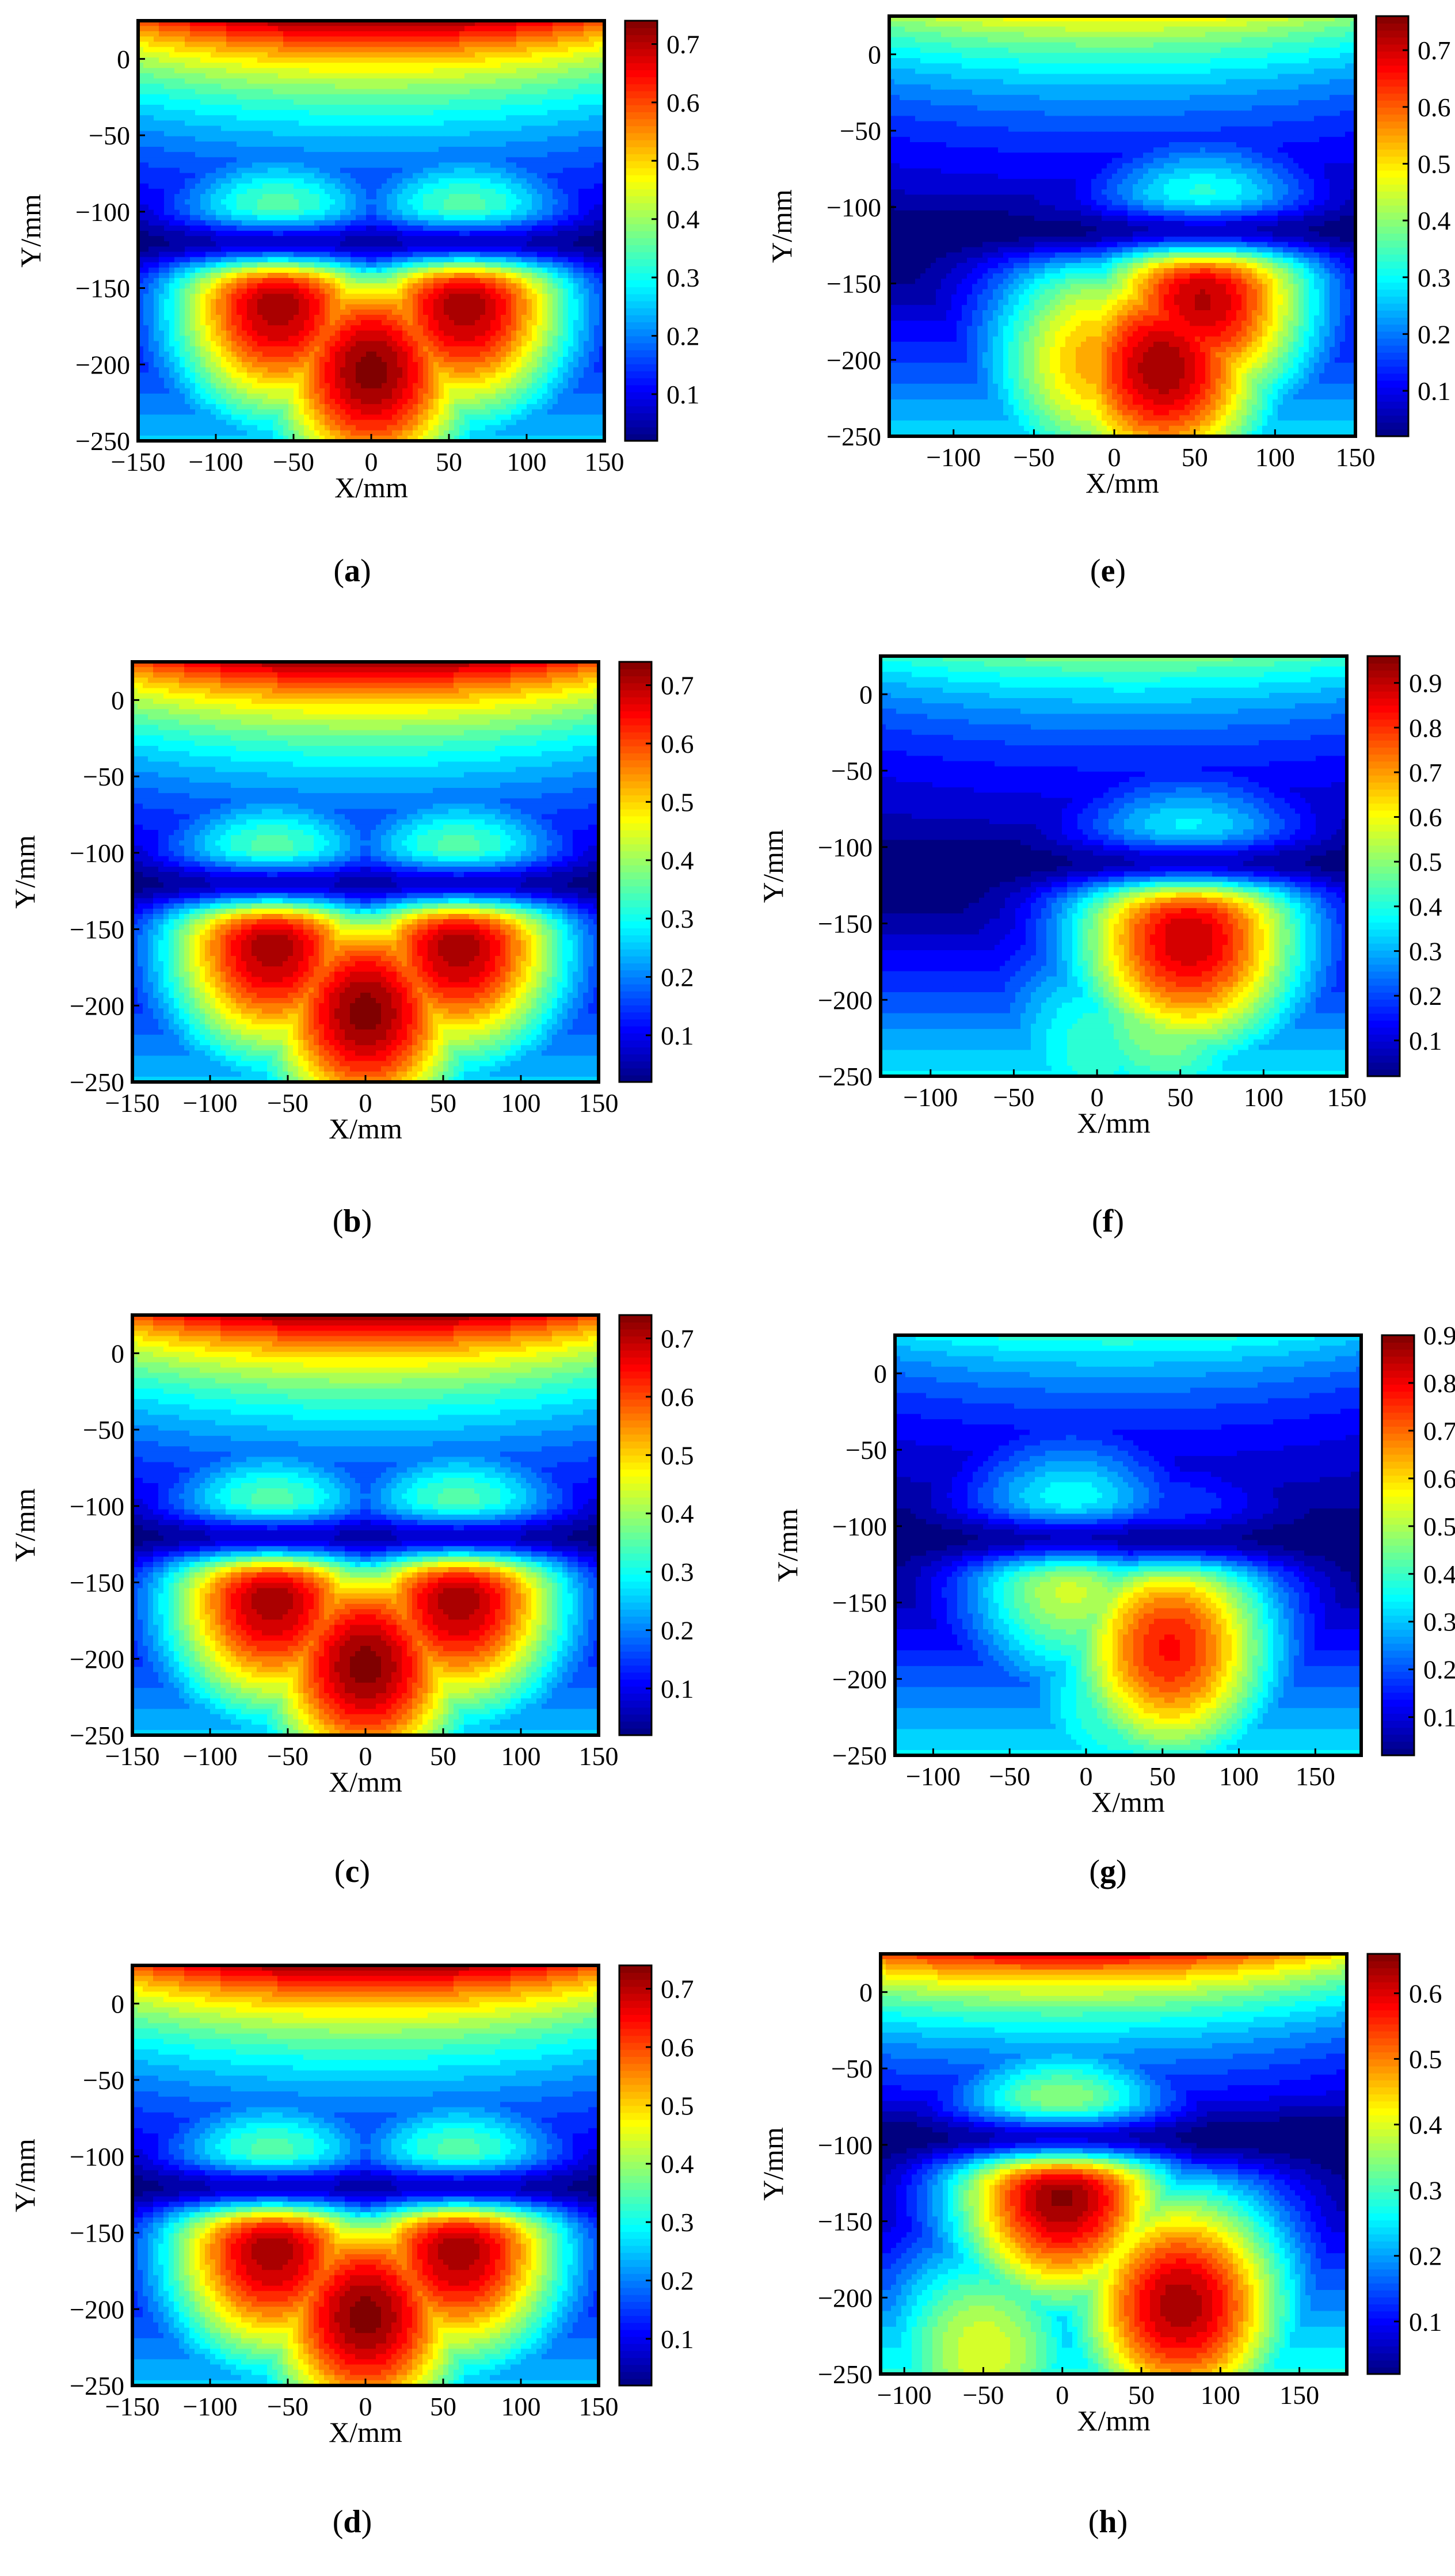 This screenshot has height=2576, width=1455. I want to click on panel-caption: (e), so click(1108, 571).